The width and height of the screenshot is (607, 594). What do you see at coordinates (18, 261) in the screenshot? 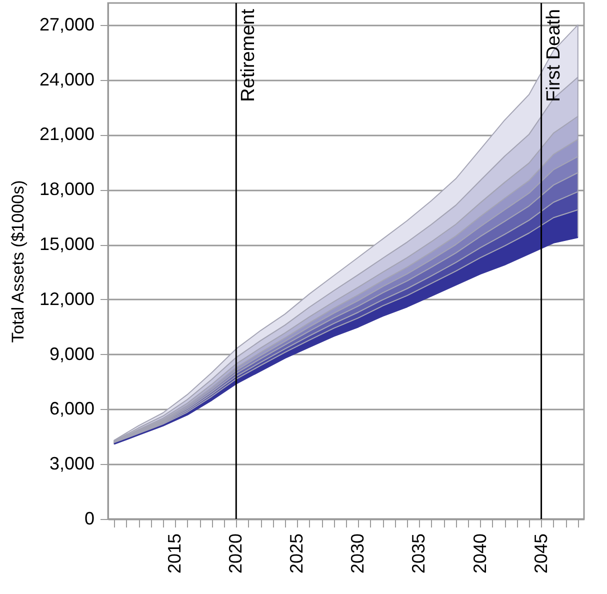
I see `y-axis-title: Total Assets ($1000s)` at bounding box center [18, 261].